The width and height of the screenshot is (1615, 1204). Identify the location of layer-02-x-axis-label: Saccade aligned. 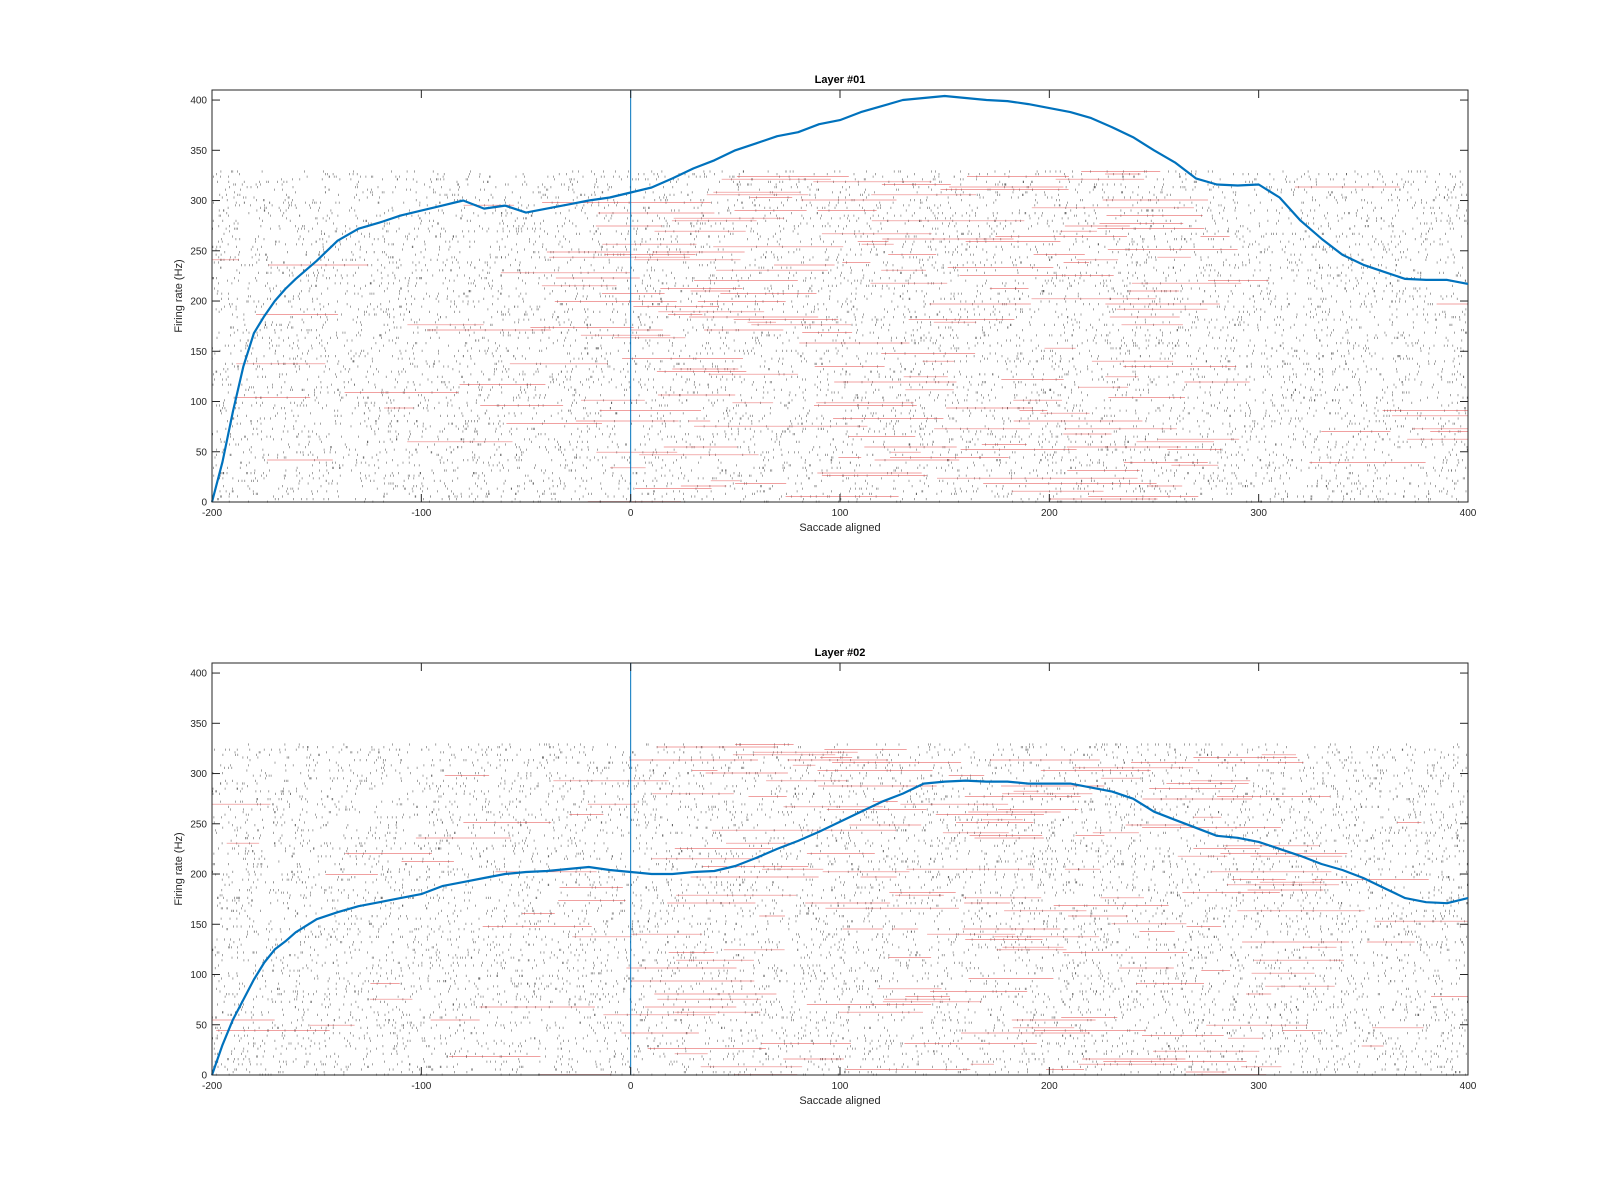
(839, 1101).